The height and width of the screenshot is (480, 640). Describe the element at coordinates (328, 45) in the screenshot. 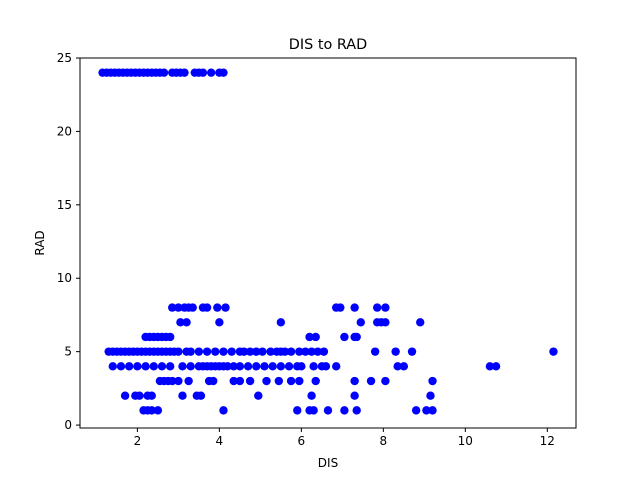

I see `chart-title: DIS to RAD` at that location.